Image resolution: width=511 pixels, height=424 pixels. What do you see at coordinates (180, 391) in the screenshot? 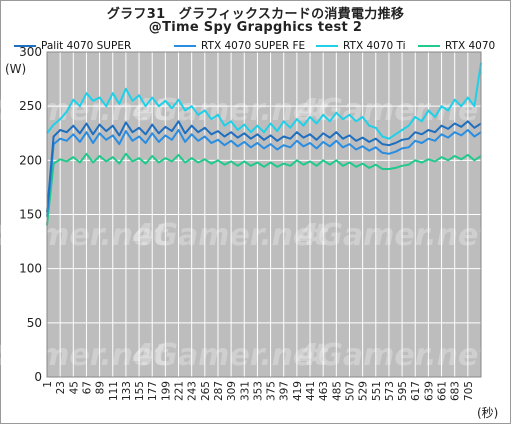
I see `x-tick-label: 221` at bounding box center [180, 391].